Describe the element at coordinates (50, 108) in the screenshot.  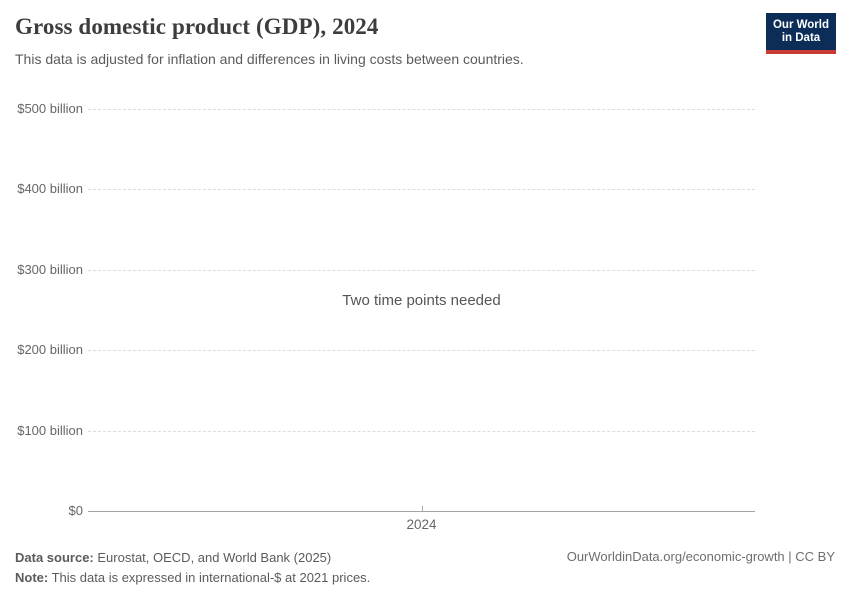
I see `y-axis-tick-label: $500 billion` at that location.